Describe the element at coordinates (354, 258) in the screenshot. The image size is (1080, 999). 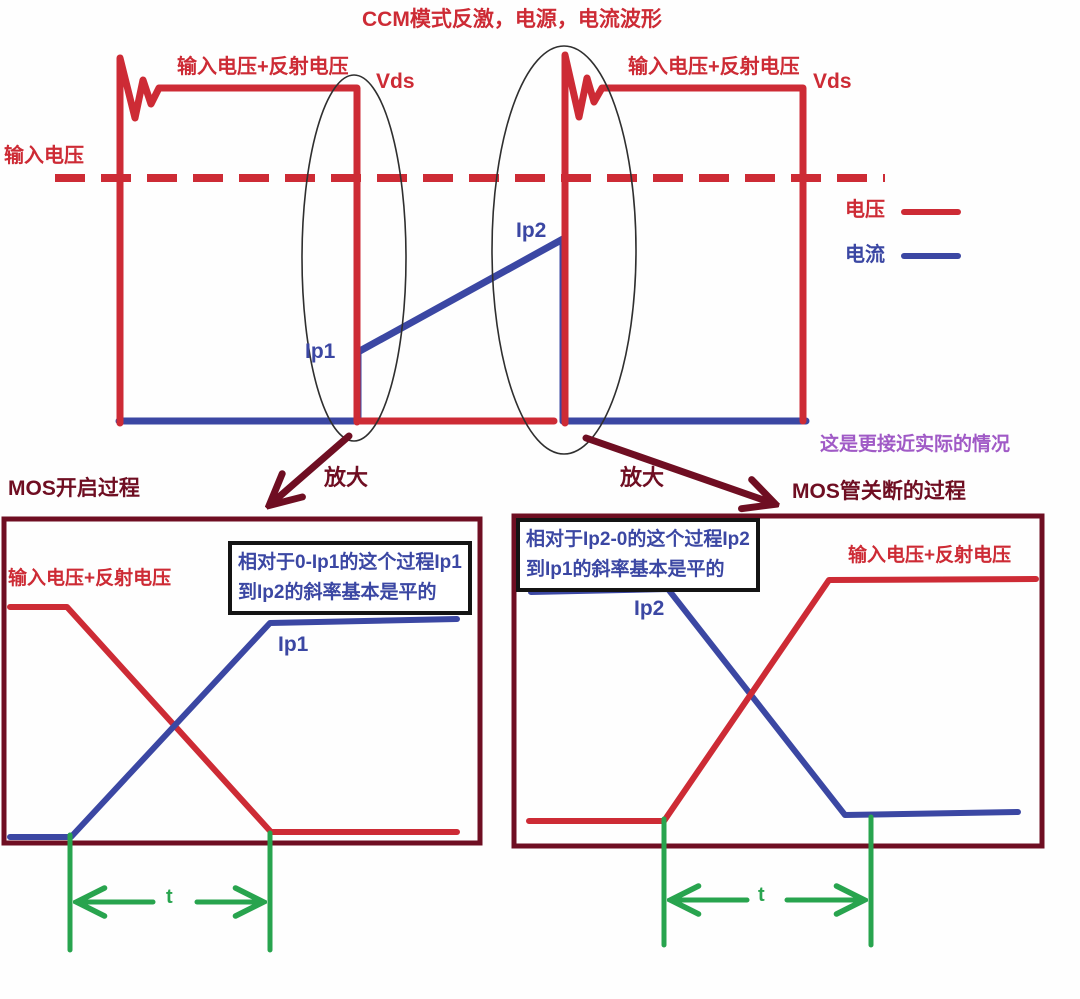
I see `highlight-ellipse-left` at that location.